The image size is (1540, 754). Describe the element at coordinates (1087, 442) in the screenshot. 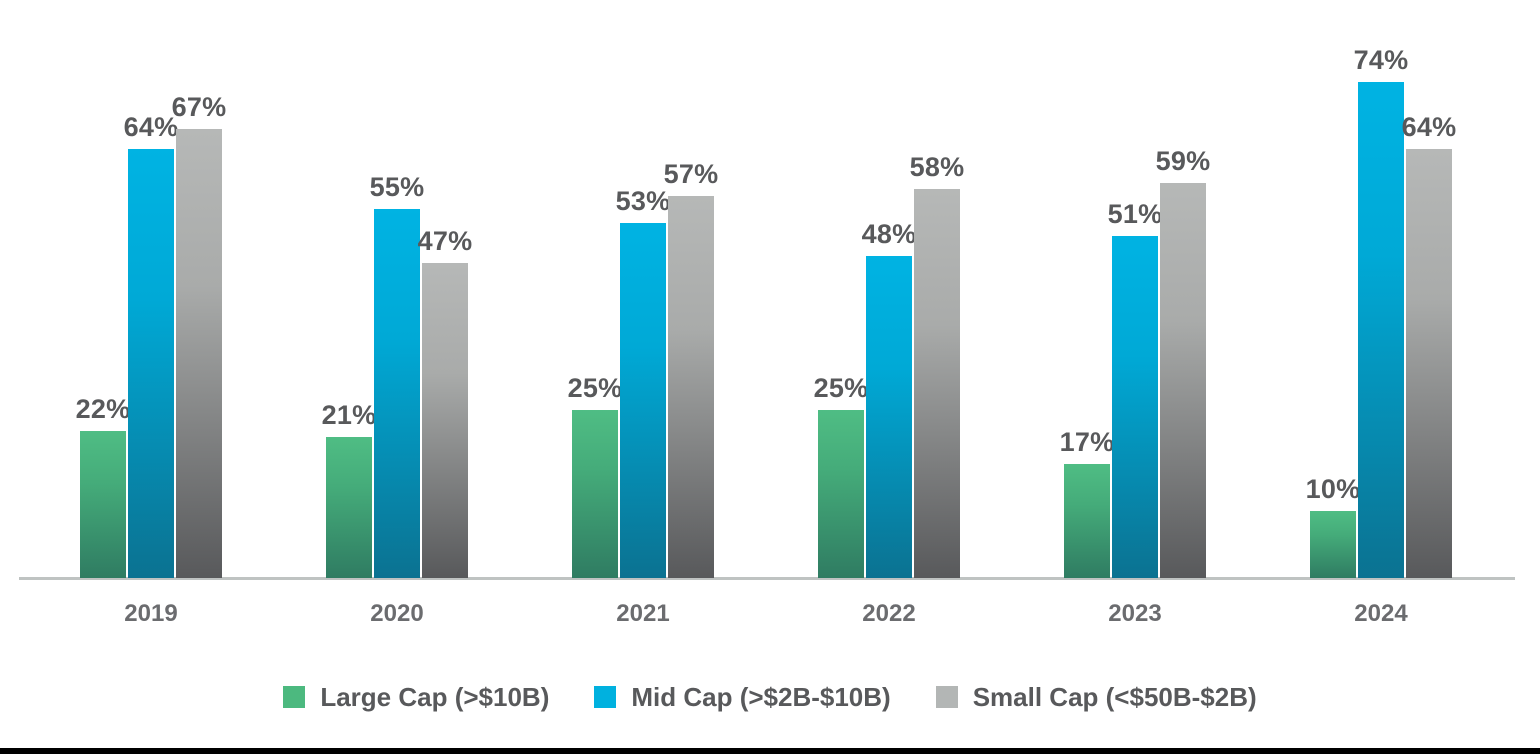

I see `bar-value-label-large-cap-2023: 17%` at that location.